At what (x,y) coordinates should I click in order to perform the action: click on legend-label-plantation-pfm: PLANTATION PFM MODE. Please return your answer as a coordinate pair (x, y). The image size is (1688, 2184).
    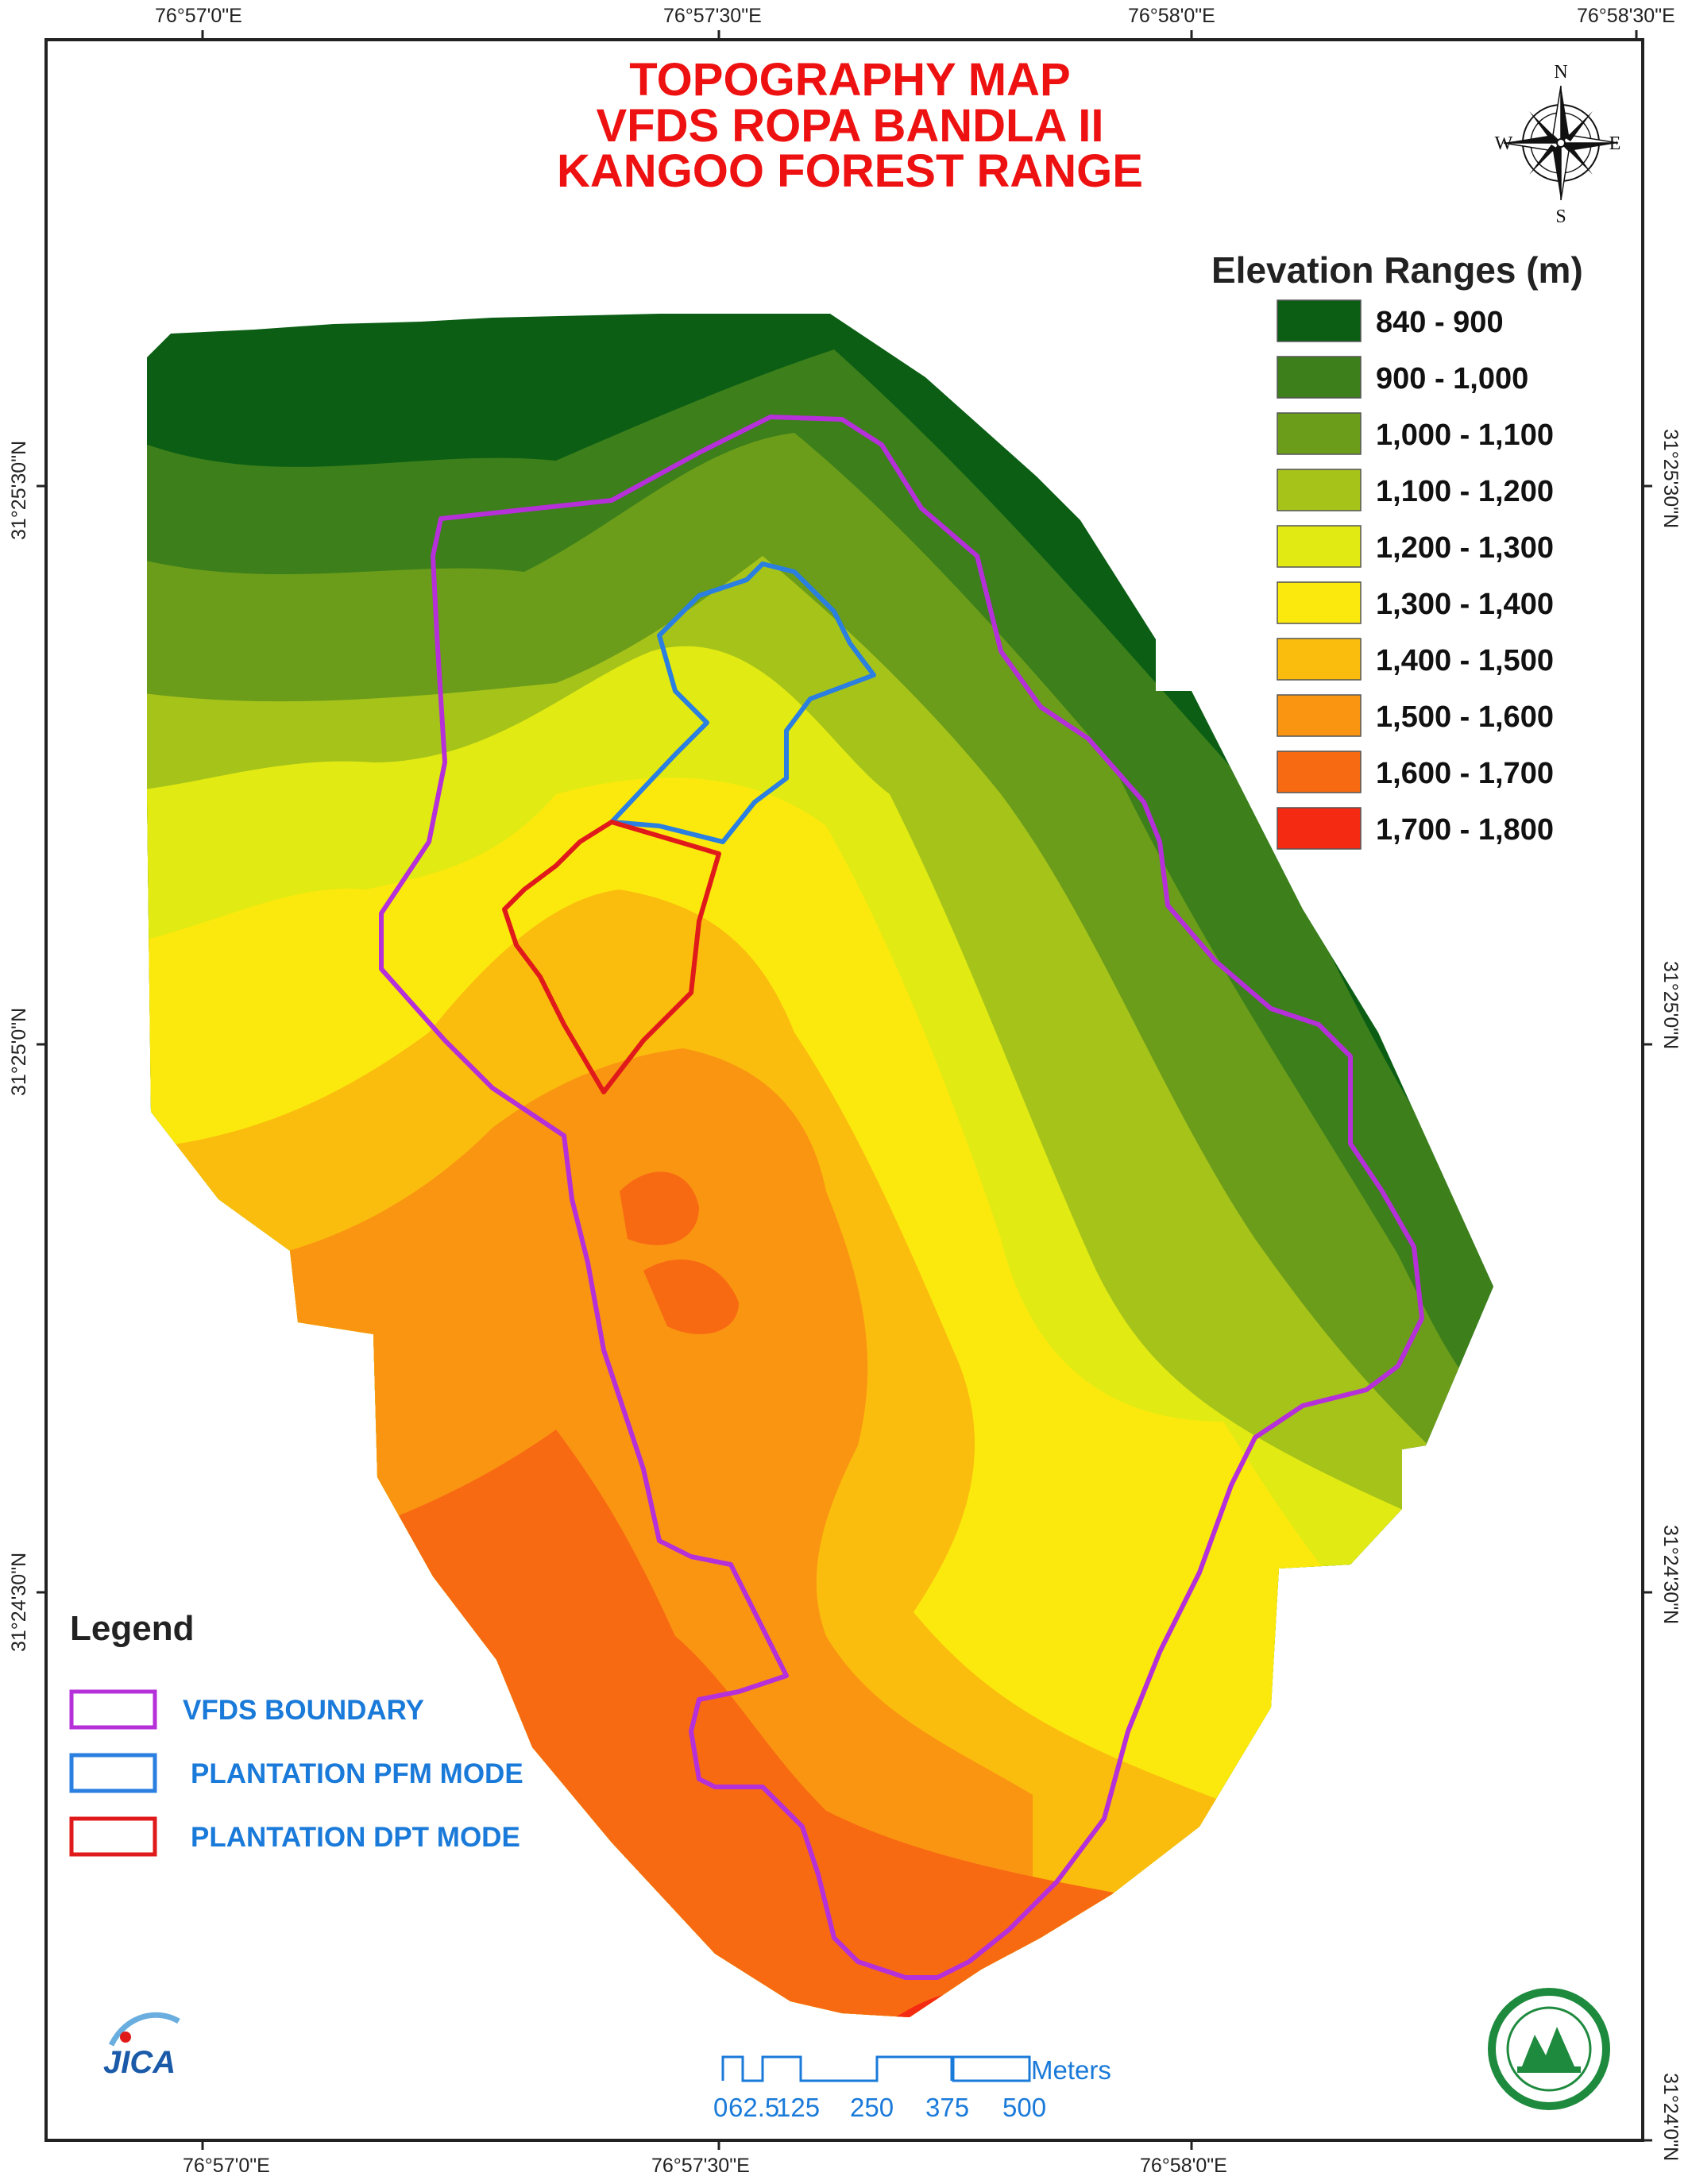
    Looking at the image, I should click on (357, 1774).